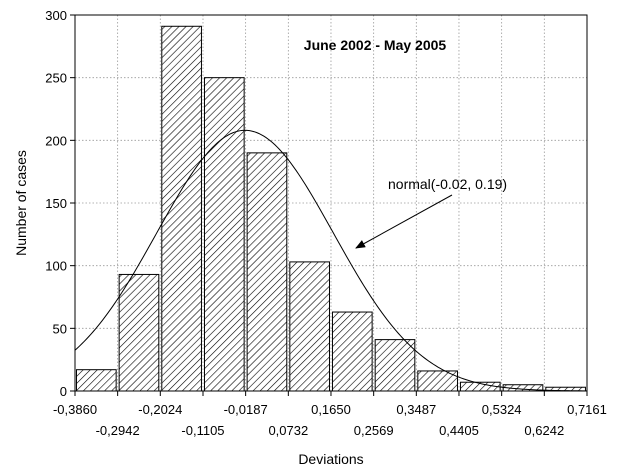 The height and width of the screenshot is (469, 621). What do you see at coordinates (375, 45) in the screenshot?
I see `chart-title: June 2002 - May 2005` at bounding box center [375, 45].